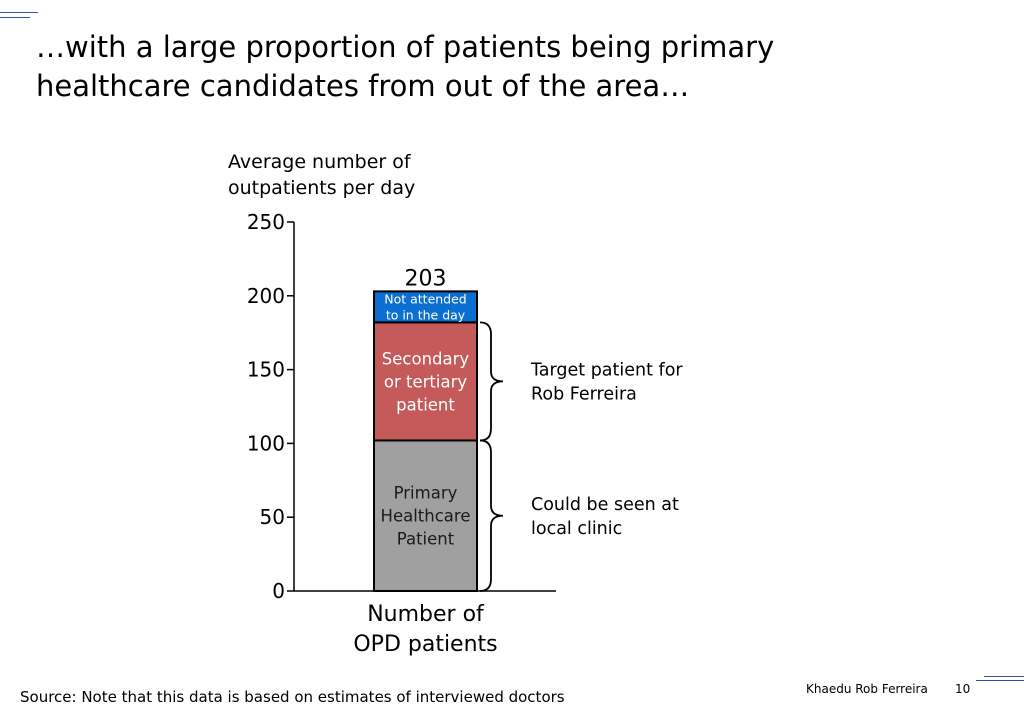 The height and width of the screenshot is (714, 1024). Describe the element at coordinates (266, 296) in the screenshot. I see `y-tick-label: 200` at that location.